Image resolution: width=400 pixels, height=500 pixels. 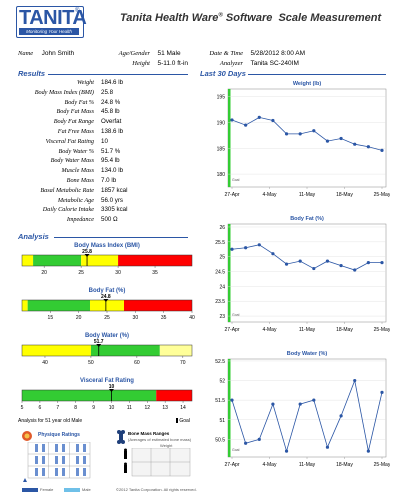 I want to click on physique-icon, so click(x=27, y=436).